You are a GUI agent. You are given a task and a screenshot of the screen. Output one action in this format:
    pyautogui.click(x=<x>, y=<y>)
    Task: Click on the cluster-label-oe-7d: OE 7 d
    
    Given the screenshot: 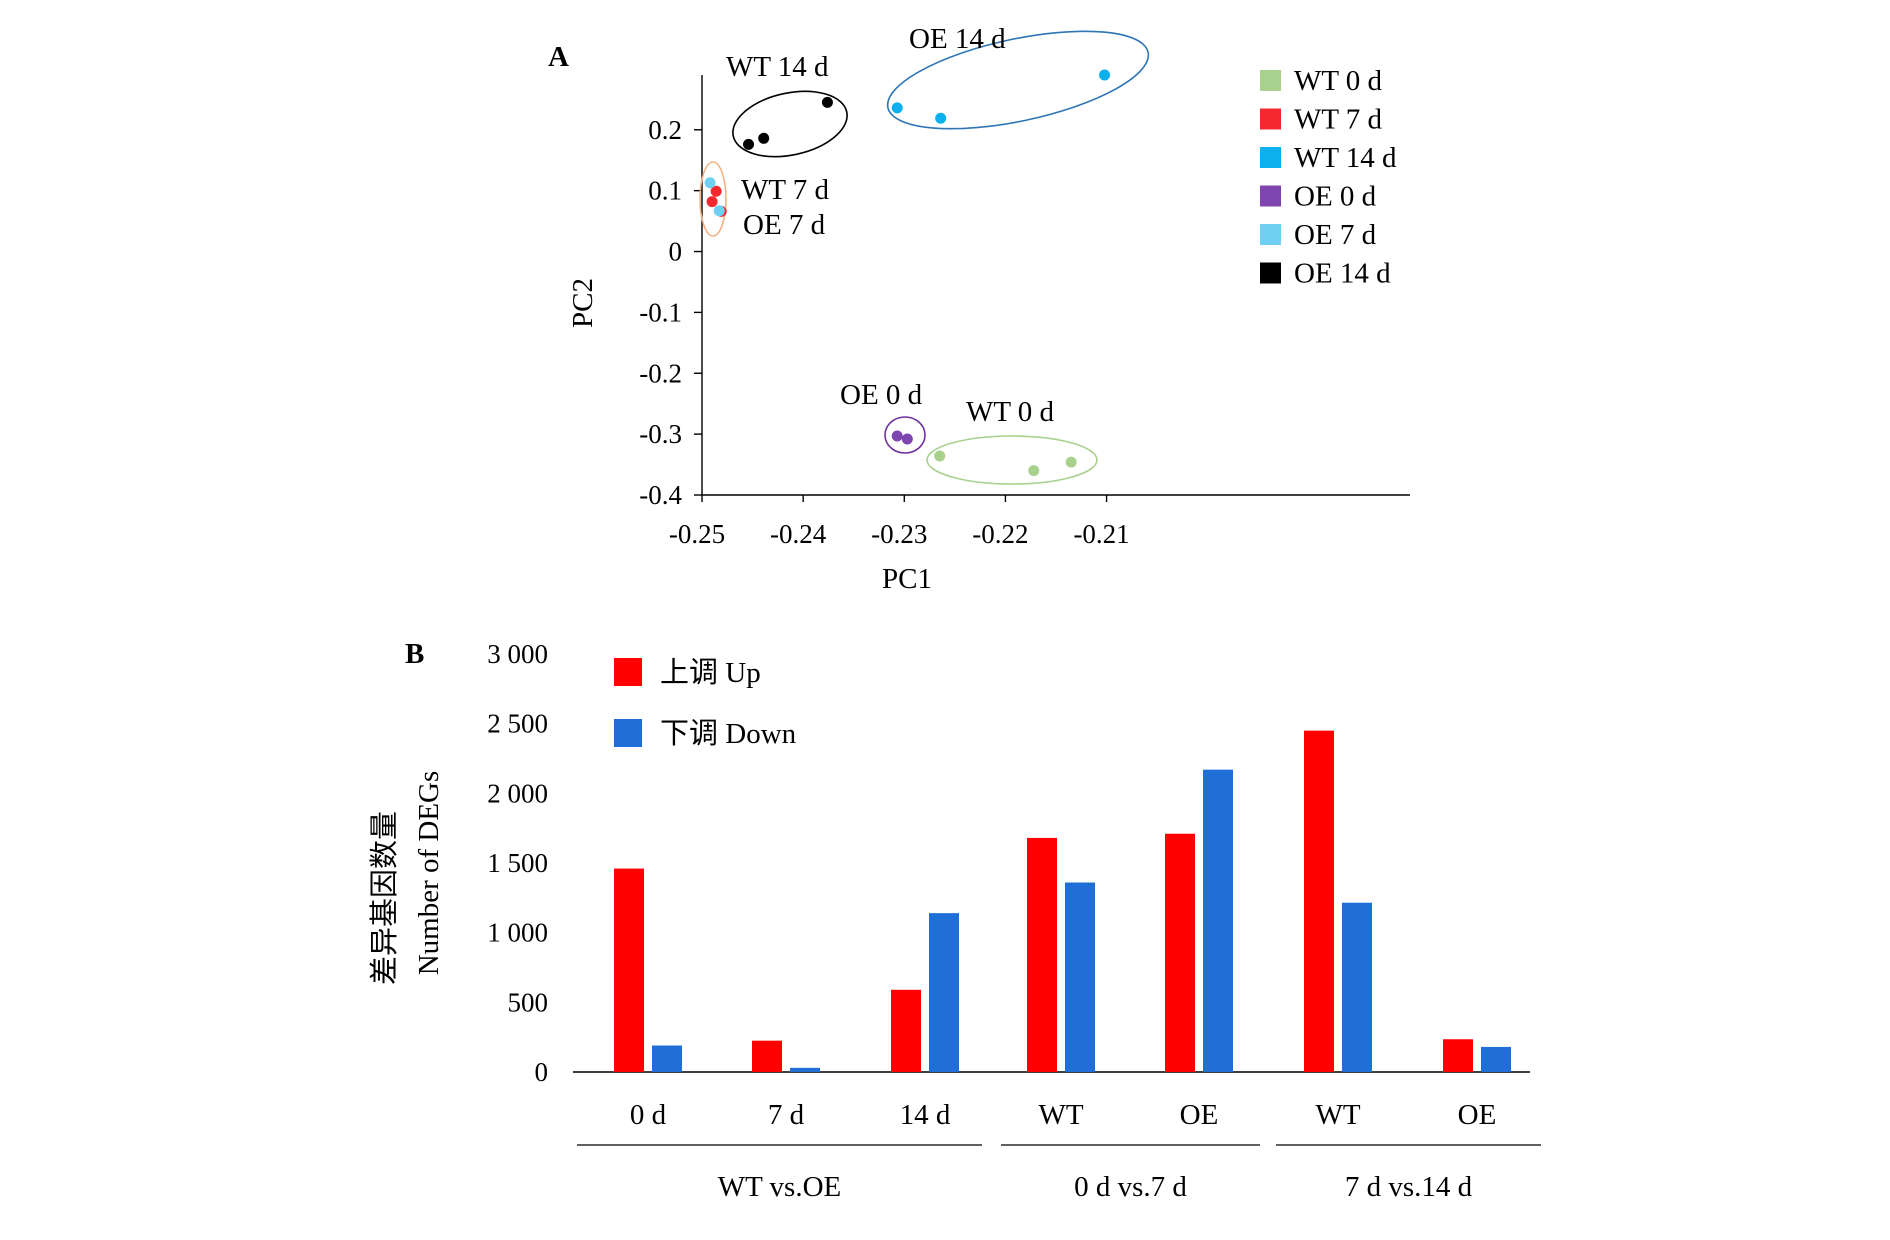 What is the action you would take?
    pyautogui.click(x=784, y=225)
    